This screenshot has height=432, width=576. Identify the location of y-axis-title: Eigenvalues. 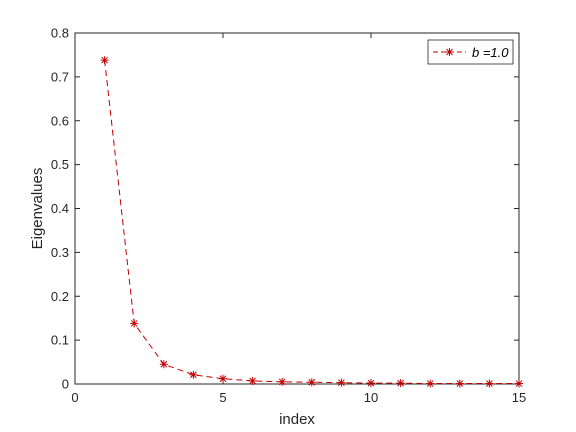
(37, 209).